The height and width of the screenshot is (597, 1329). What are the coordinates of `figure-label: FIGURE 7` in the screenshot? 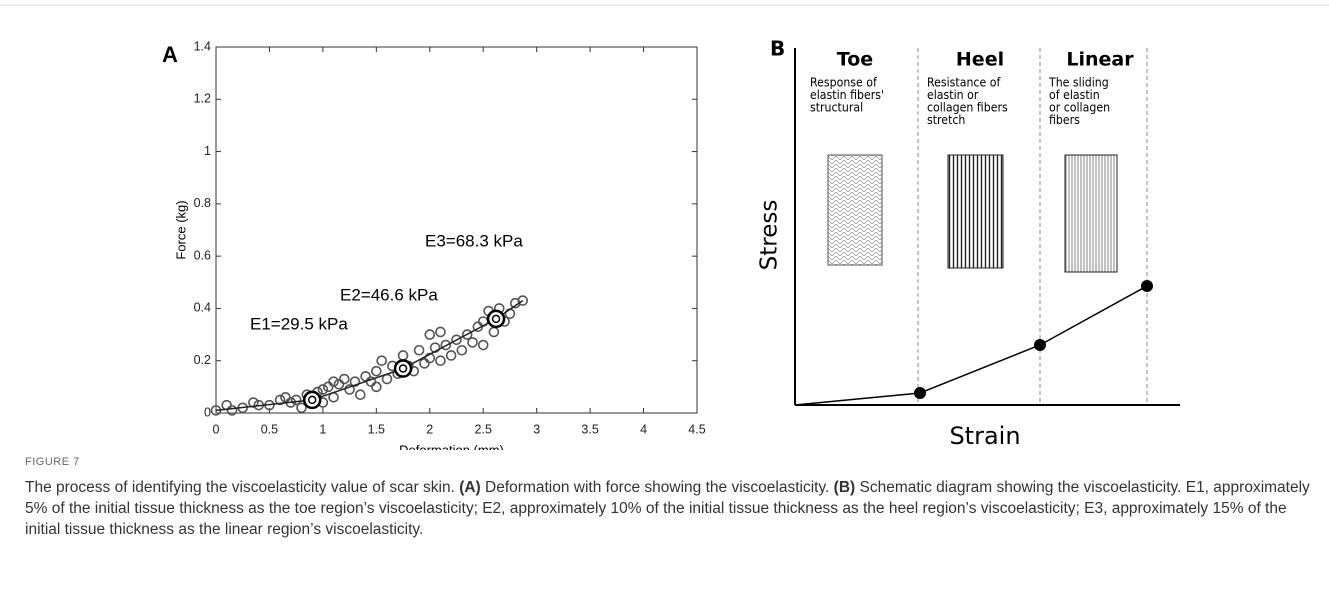 It's located at (52, 462).